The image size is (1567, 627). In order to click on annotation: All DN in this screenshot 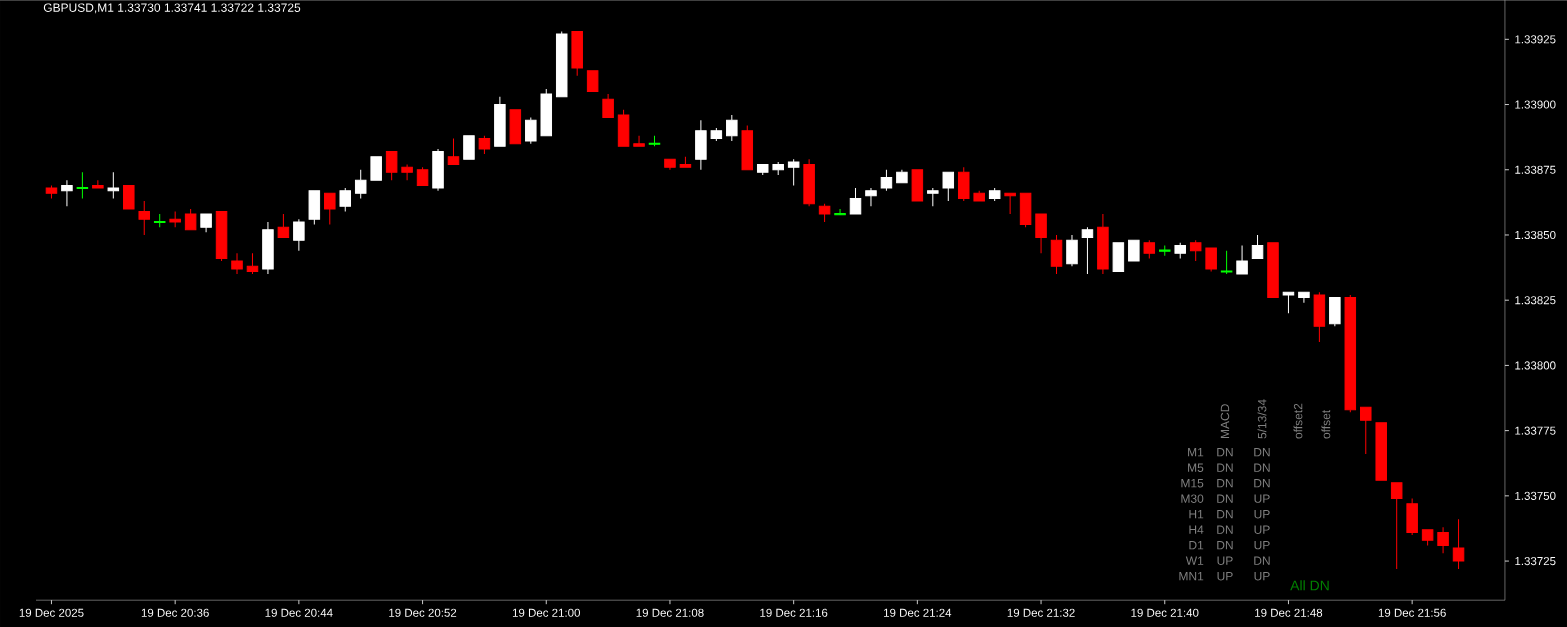, I will do `click(1309, 585)`.